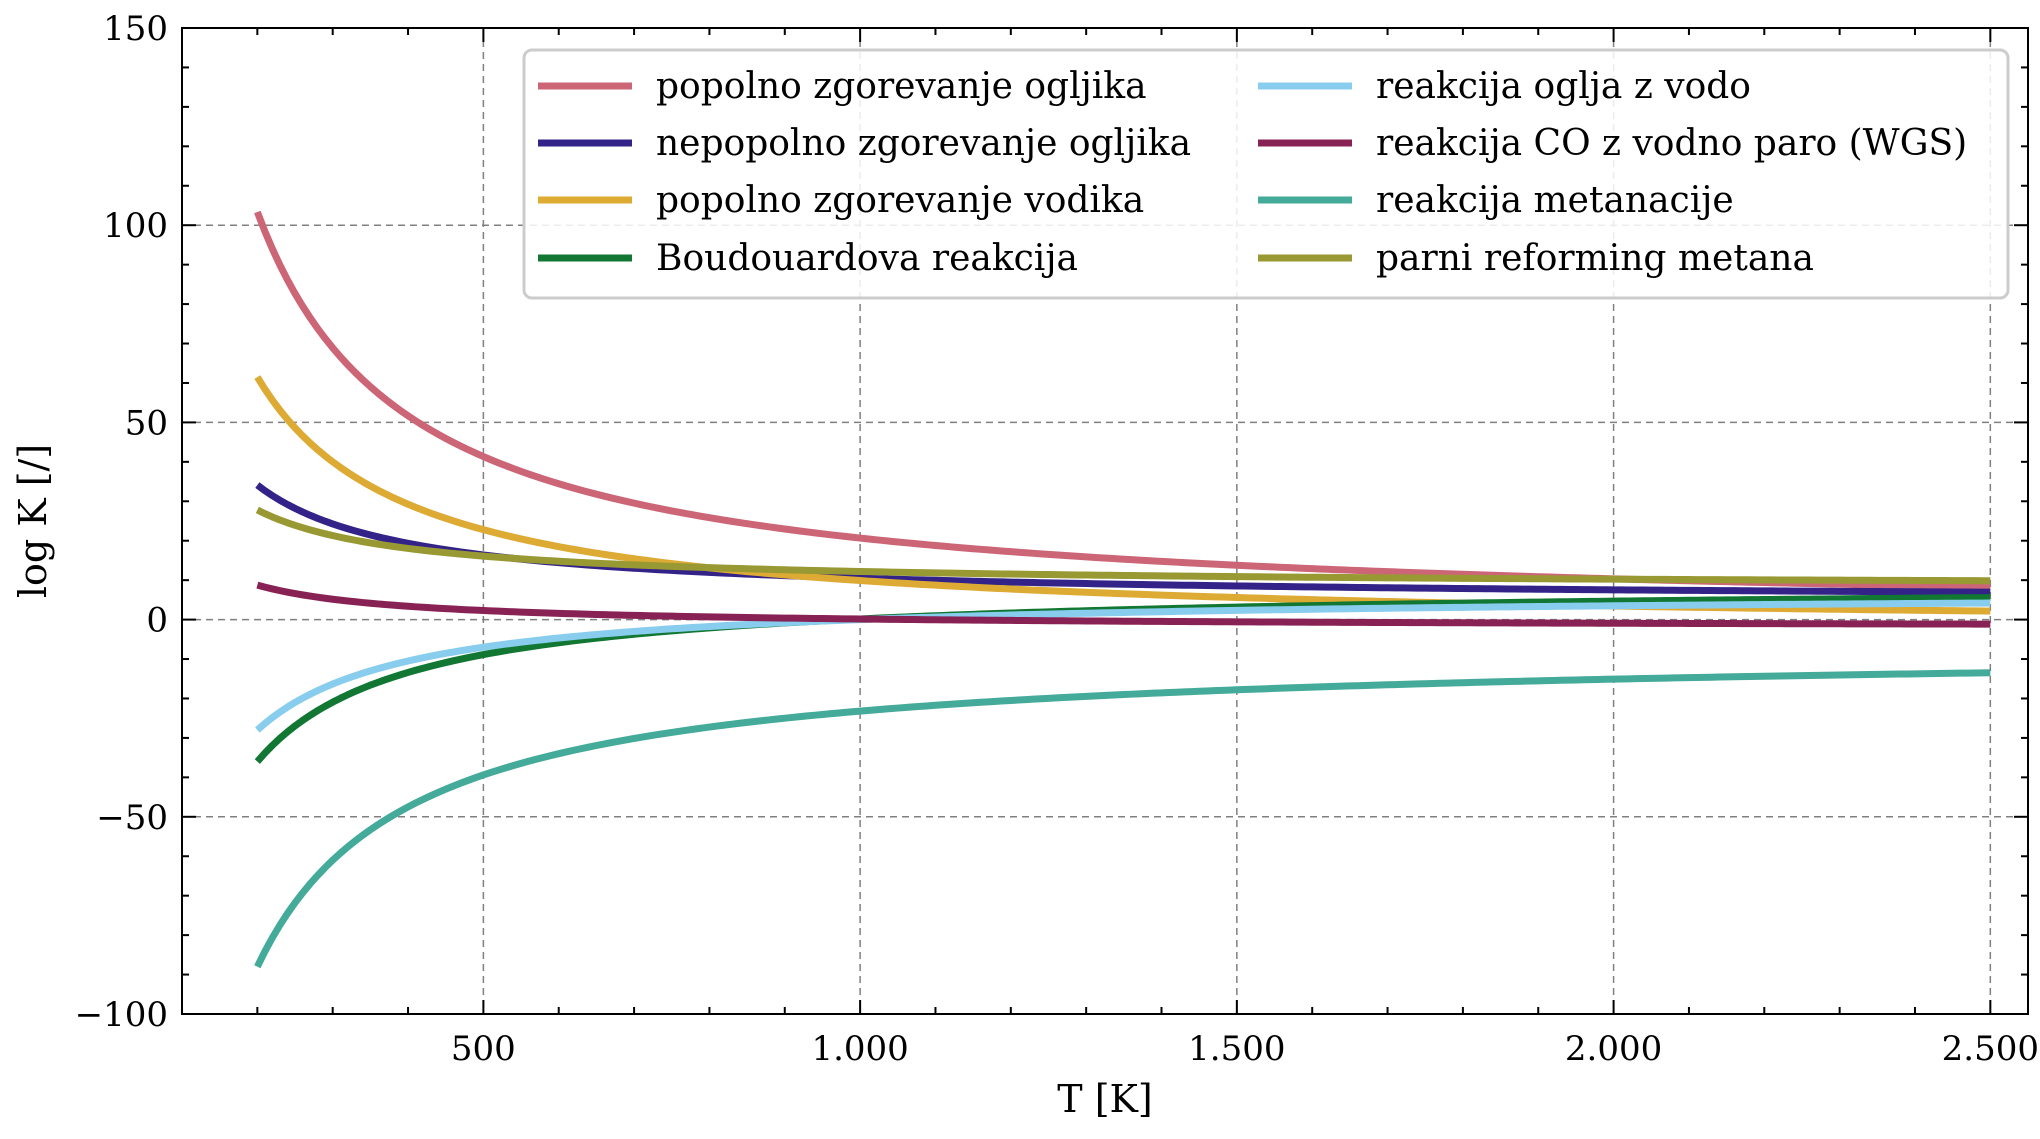  I want to click on legend-label-5: reakcija CO z vodno paro (WGS), so click(1671, 143).